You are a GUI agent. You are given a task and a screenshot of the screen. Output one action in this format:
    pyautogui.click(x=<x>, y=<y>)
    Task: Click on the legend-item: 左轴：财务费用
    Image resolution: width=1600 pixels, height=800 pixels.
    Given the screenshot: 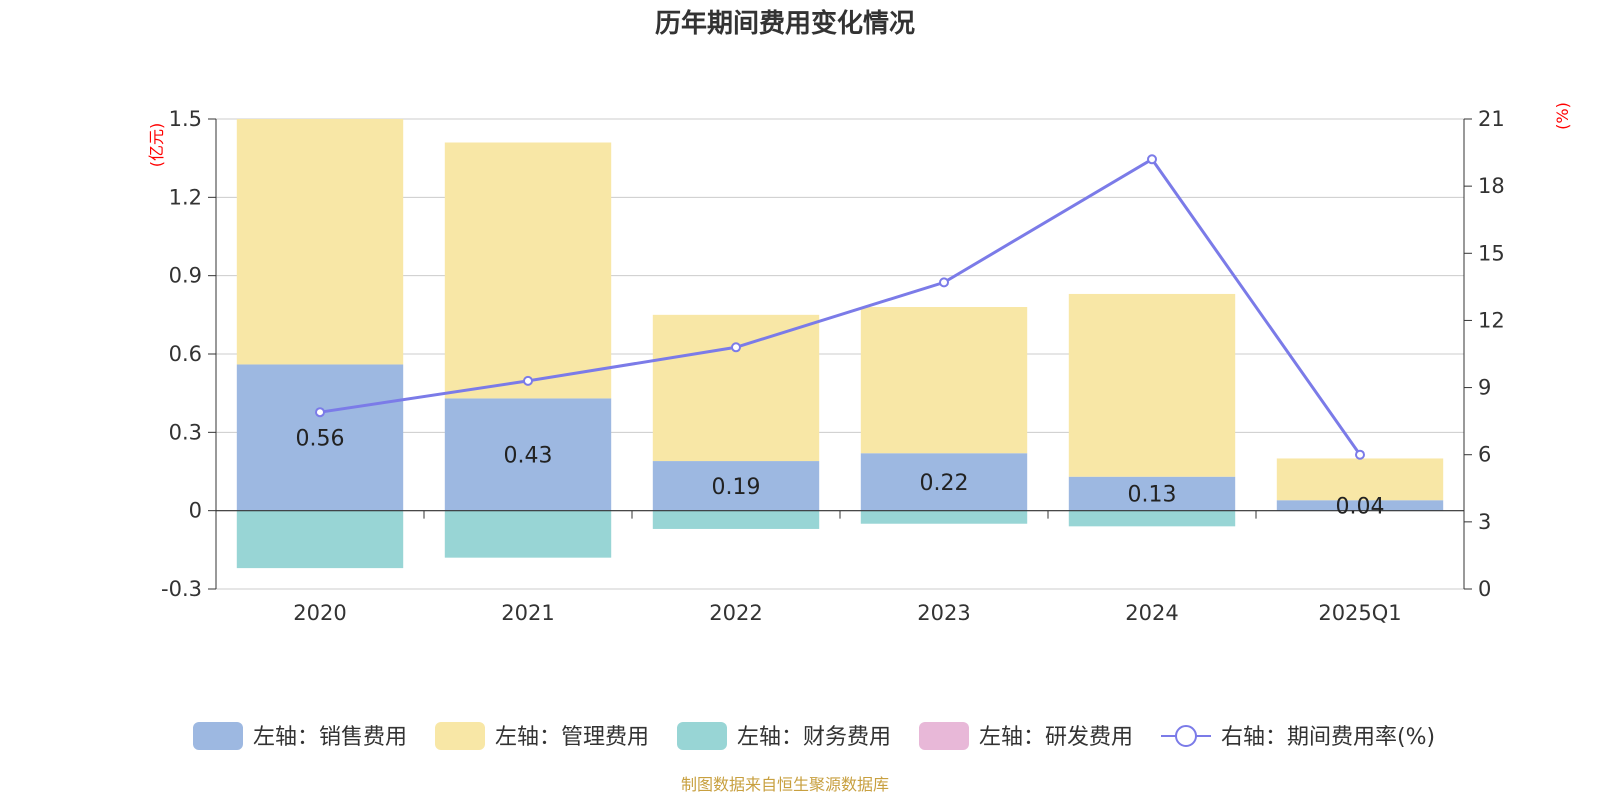 What is the action you would take?
    pyautogui.click(x=784, y=736)
    